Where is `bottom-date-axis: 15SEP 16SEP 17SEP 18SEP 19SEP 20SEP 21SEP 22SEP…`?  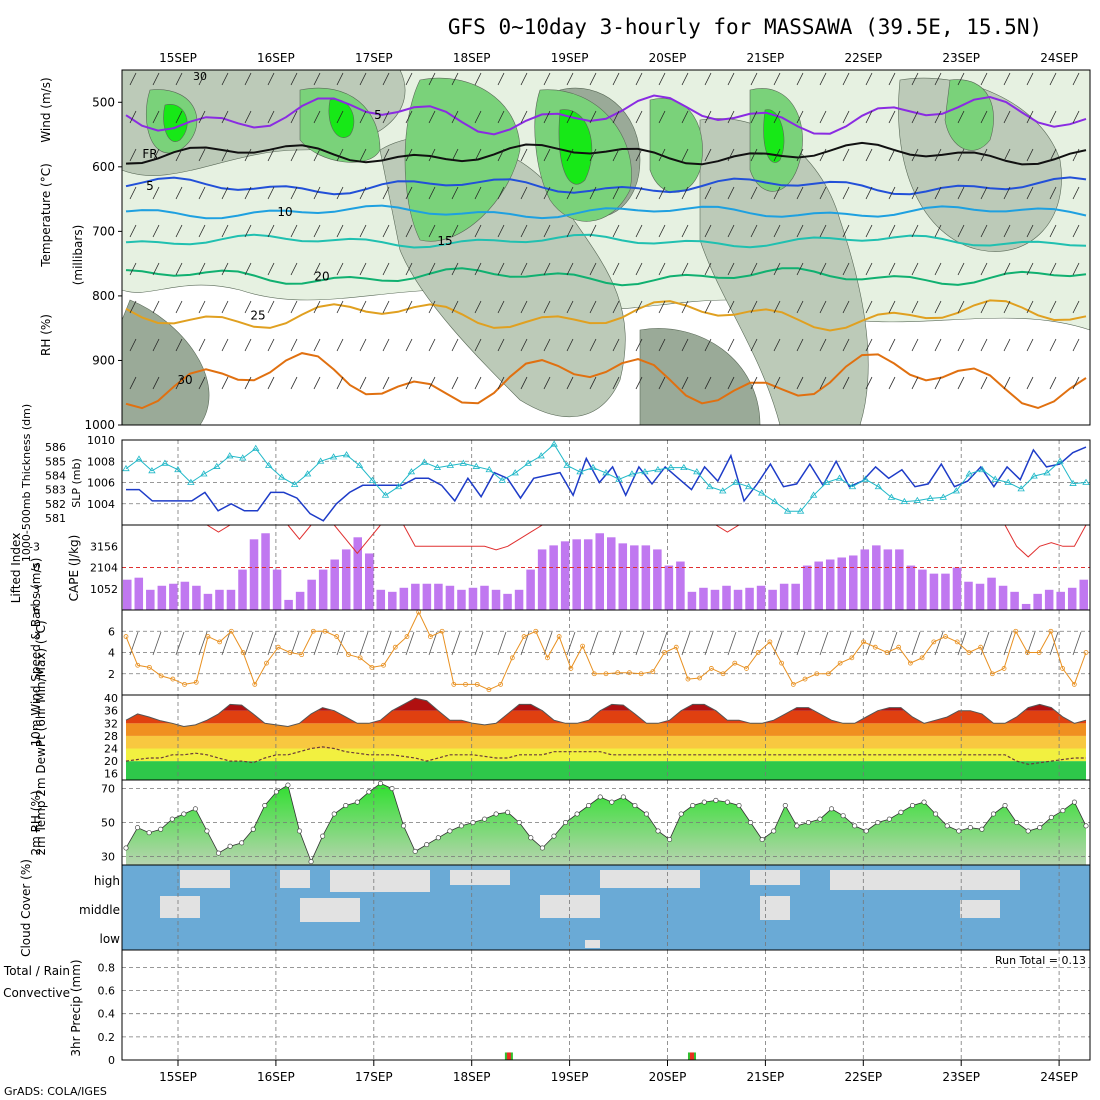
bottom-date-axis: 15SEP 16SEP 17SEP 18SEP 19SEP 20SEP 21SEP 22SEP… is located at coordinates (618, 1072).